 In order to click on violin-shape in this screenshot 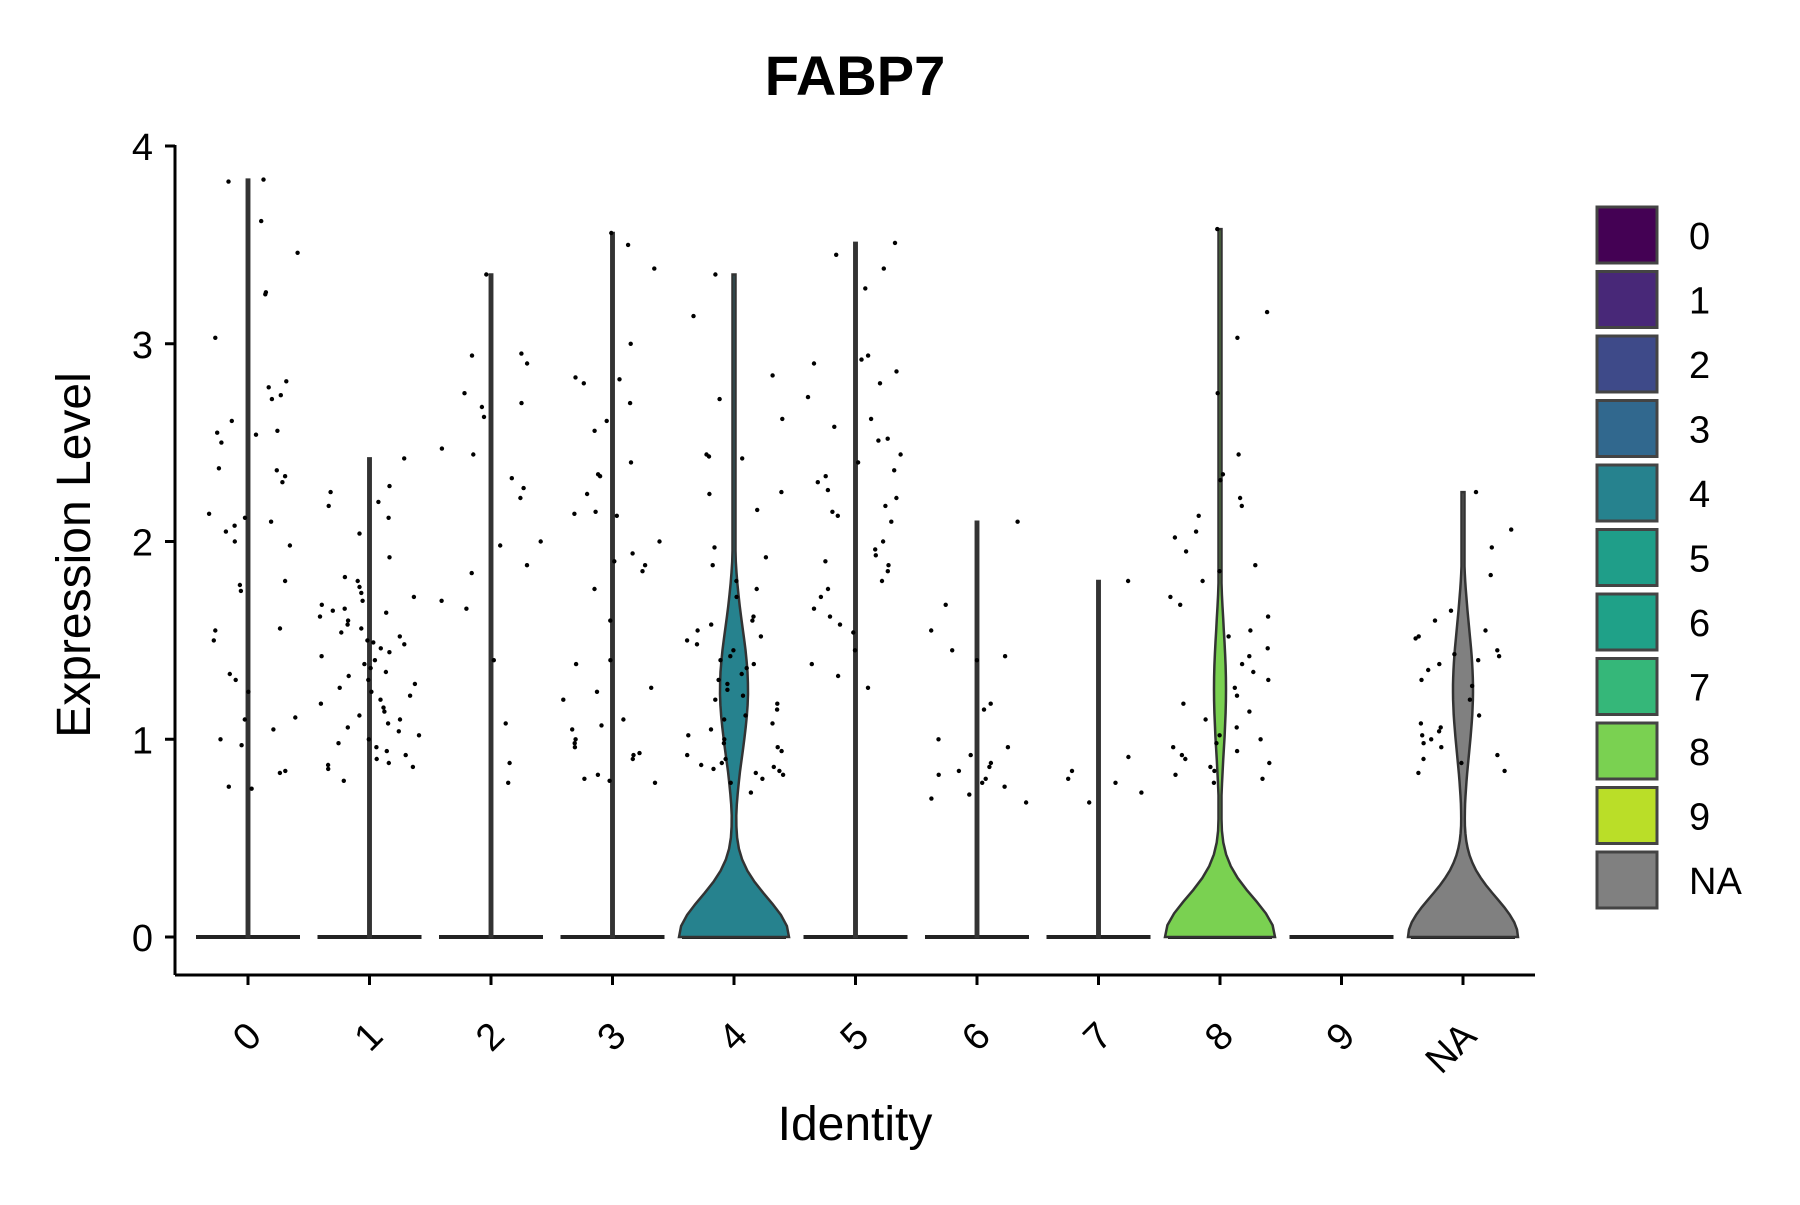, I will do `click(734, 606)`.